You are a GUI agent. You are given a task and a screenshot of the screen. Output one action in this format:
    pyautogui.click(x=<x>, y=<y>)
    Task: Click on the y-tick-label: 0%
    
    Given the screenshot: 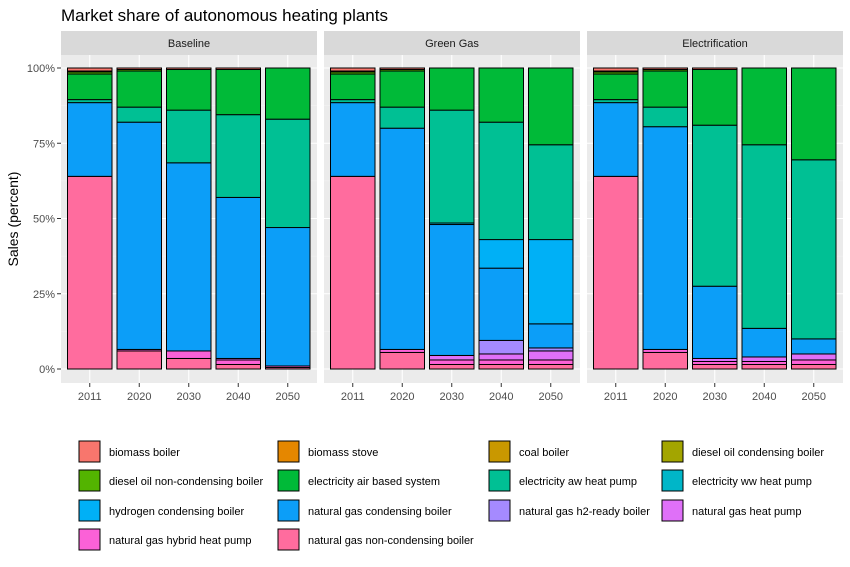 What is the action you would take?
    pyautogui.click(x=47, y=370)
    